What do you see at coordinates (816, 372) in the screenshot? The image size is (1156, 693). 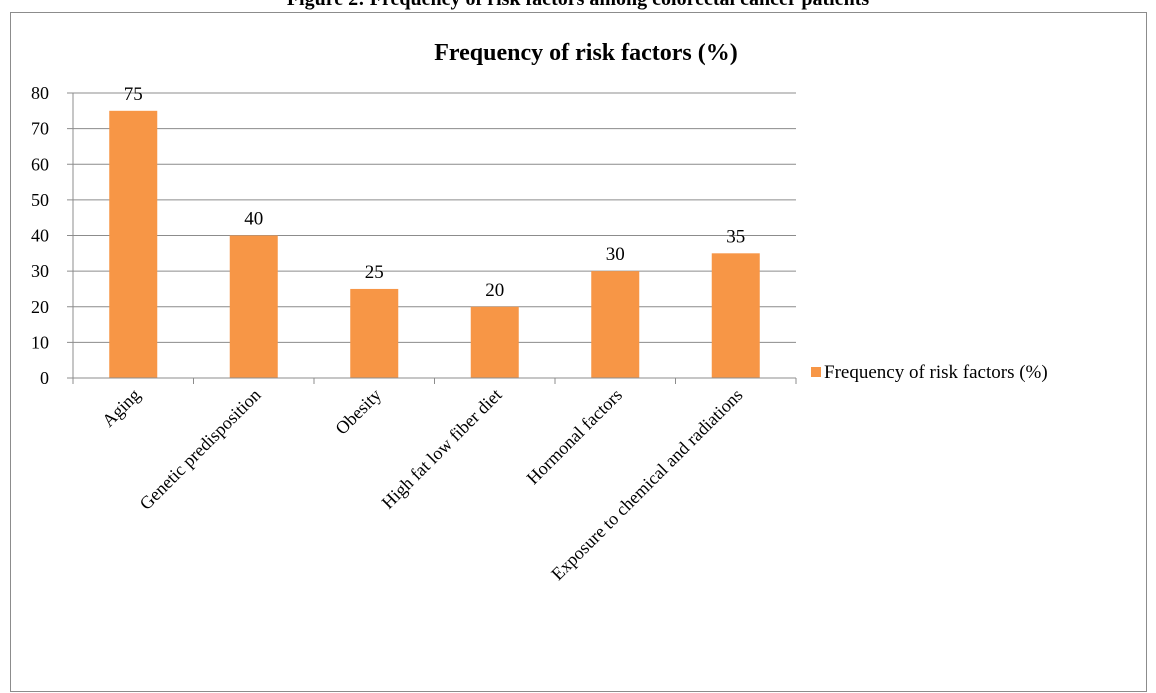 I see `legend-swatch` at bounding box center [816, 372].